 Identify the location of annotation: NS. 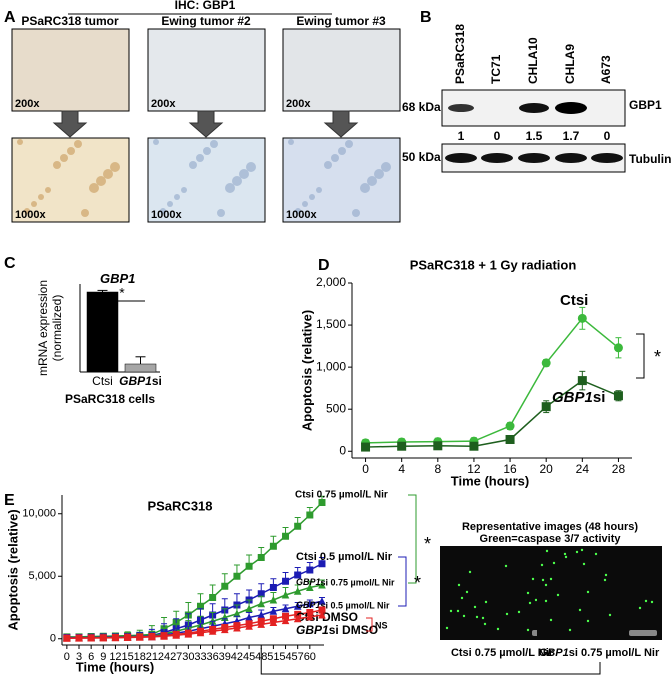
(381, 625).